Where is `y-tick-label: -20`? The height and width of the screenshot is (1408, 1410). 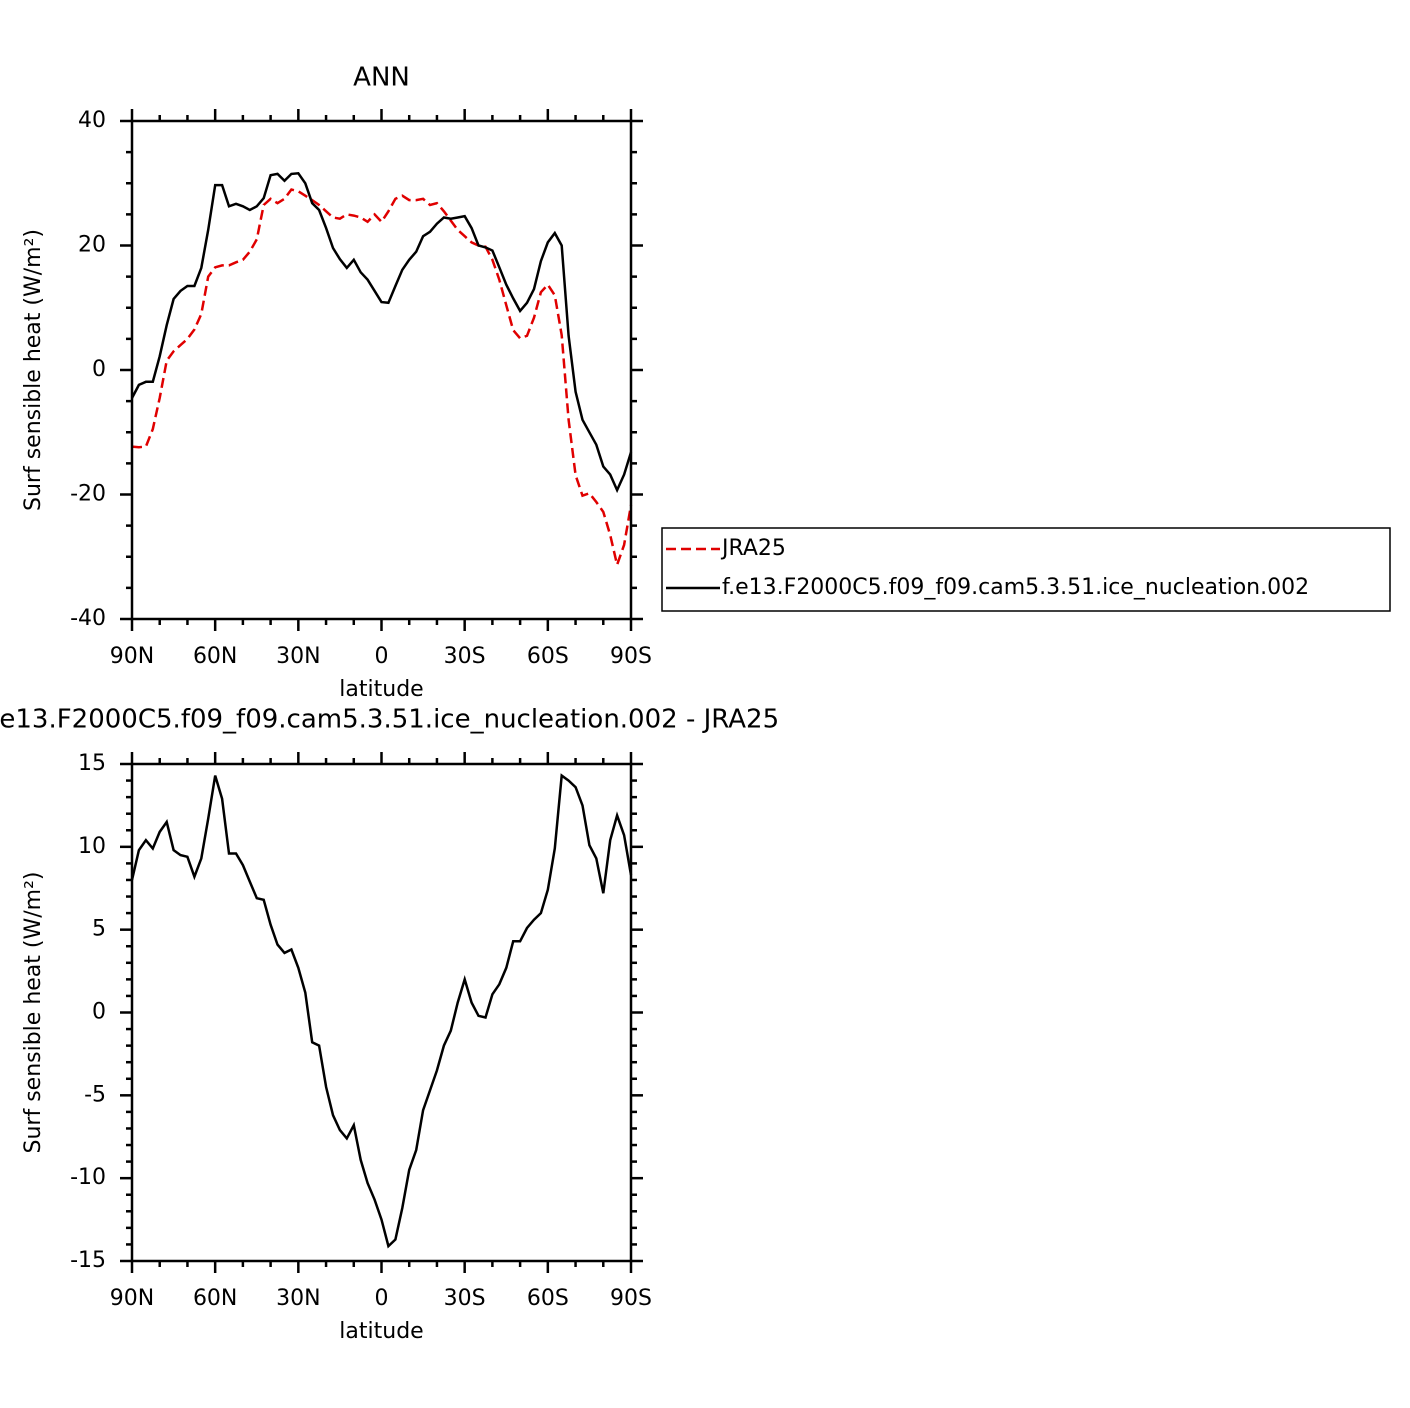 y-tick-label: -20 is located at coordinates (88, 494).